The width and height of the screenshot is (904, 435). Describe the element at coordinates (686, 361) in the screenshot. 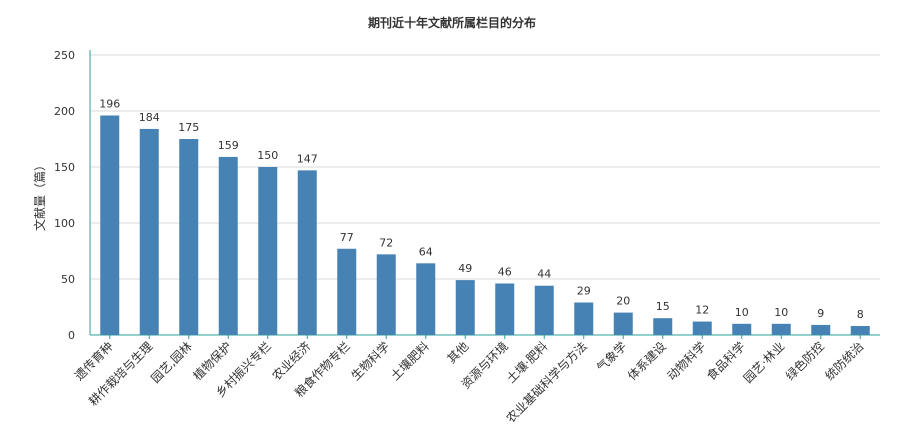

I see `x-tick-label: 动物科学` at that location.